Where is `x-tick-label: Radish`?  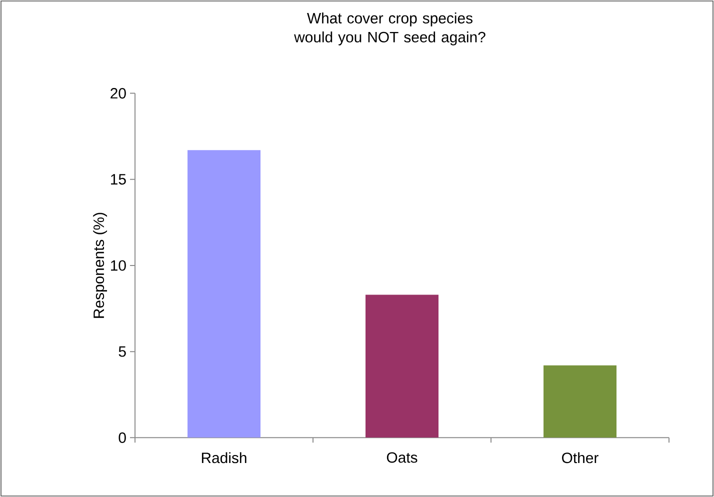 x-tick-label: Radish is located at coordinates (224, 458).